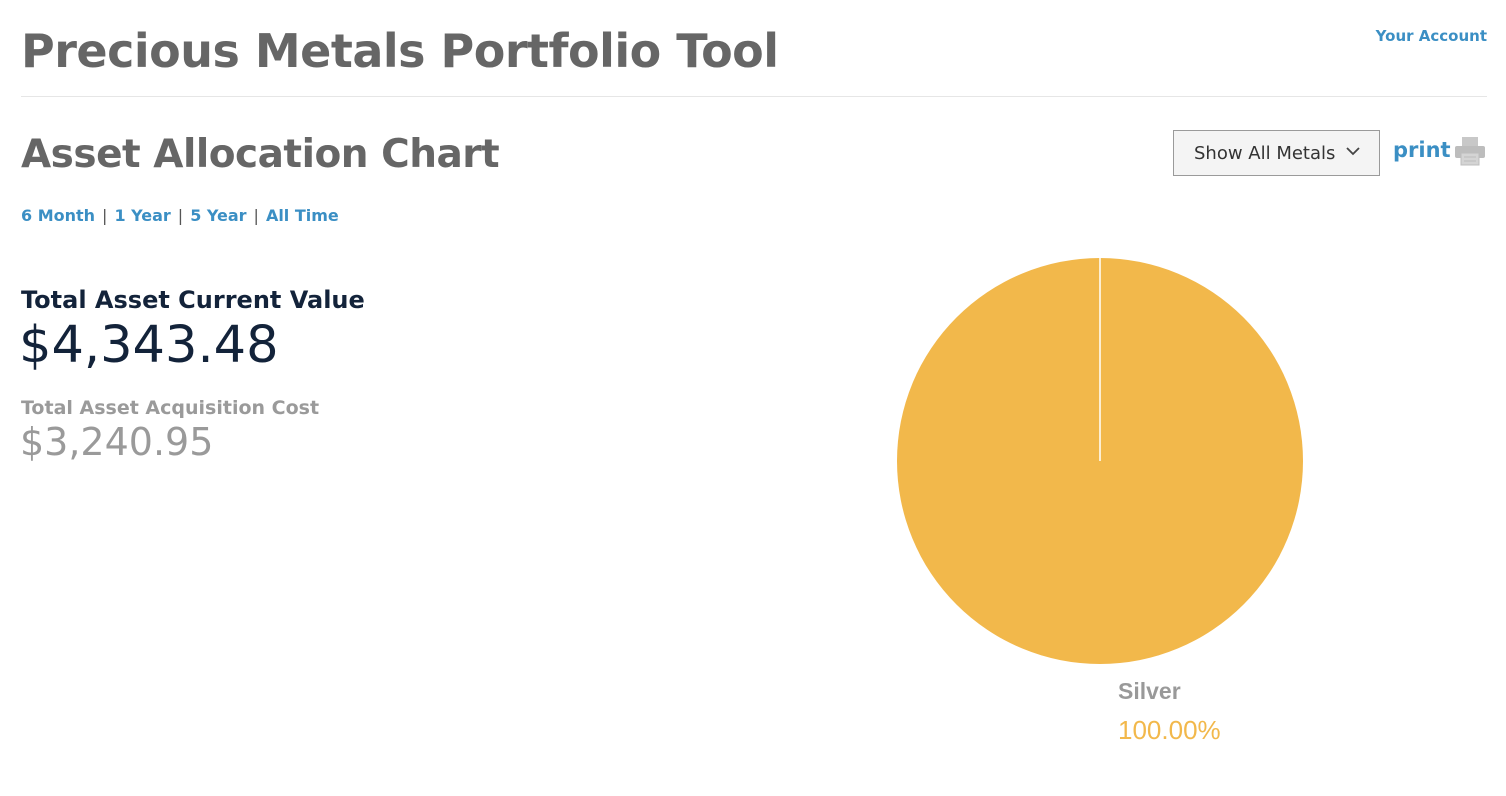 Image resolution: width=1506 pixels, height=796 pixels. Describe the element at coordinates (1353, 151) in the screenshot. I see `chevron-down-icon` at that location.